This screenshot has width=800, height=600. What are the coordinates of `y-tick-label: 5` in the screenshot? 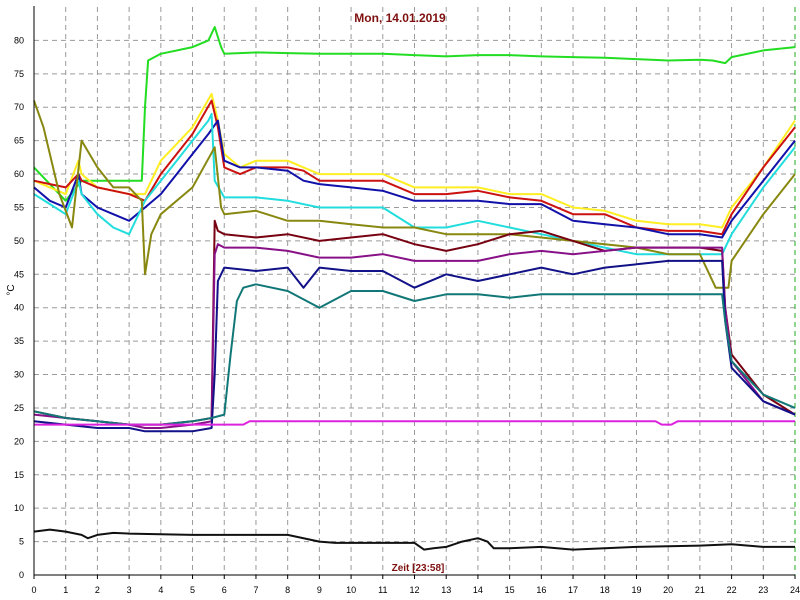 It's located at (21, 542).